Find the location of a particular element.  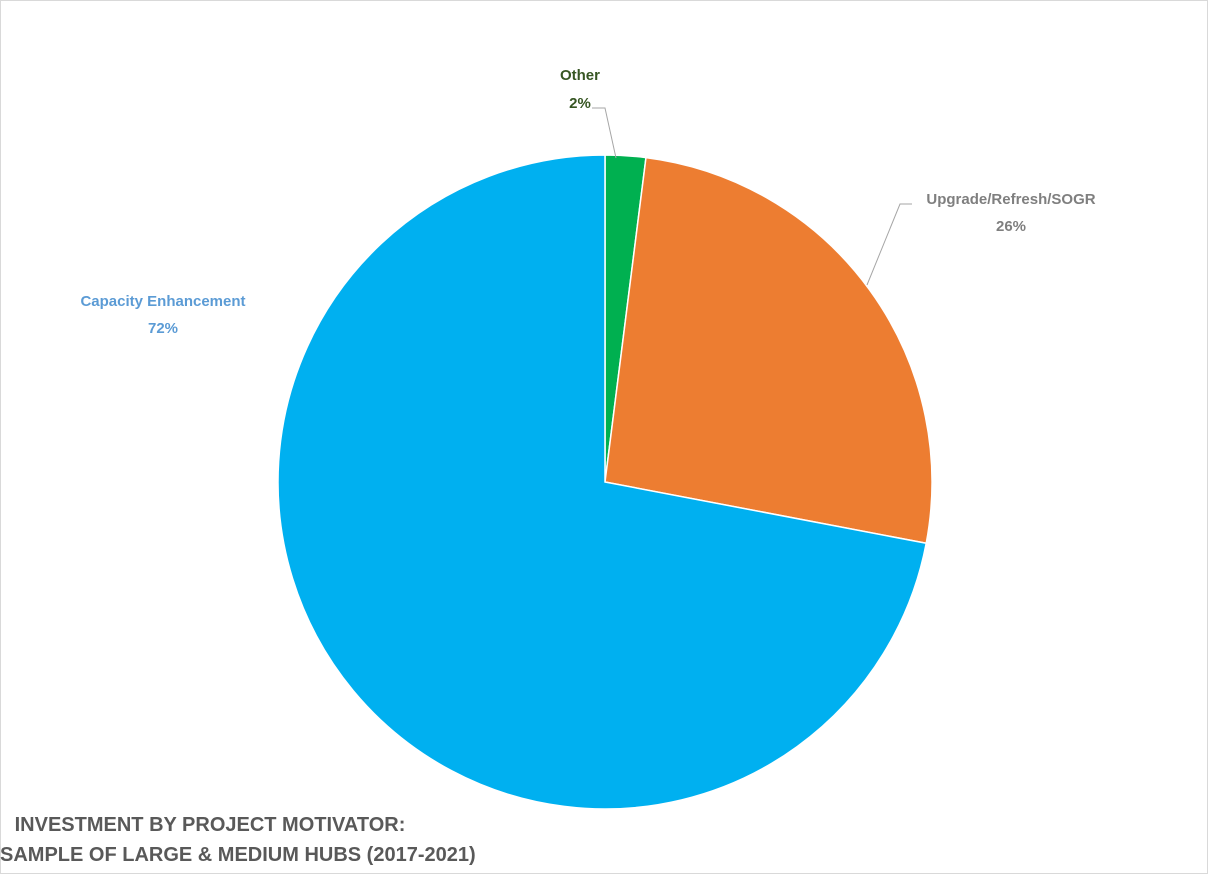

slice-percent-label: 2% is located at coordinates (580, 103).